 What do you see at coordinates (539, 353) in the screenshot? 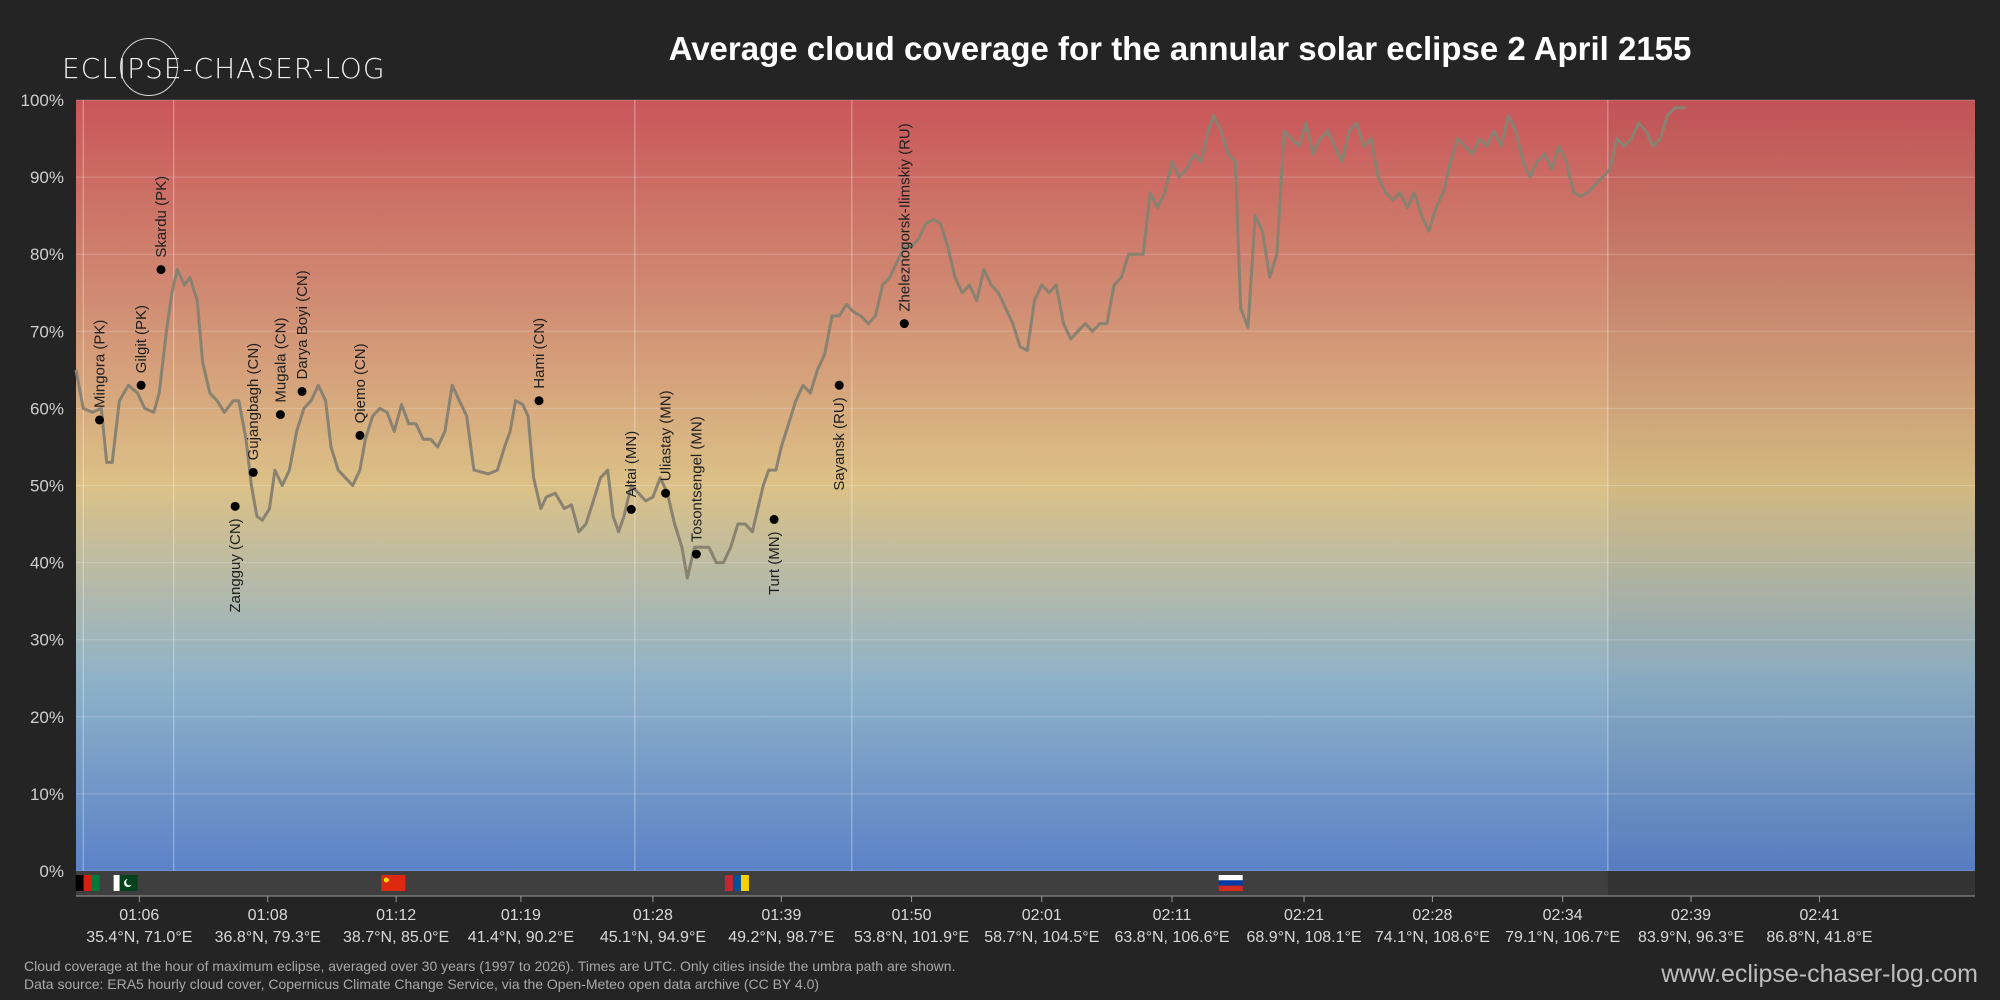
I see `city-label: Hami (CN)` at bounding box center [539, 353].